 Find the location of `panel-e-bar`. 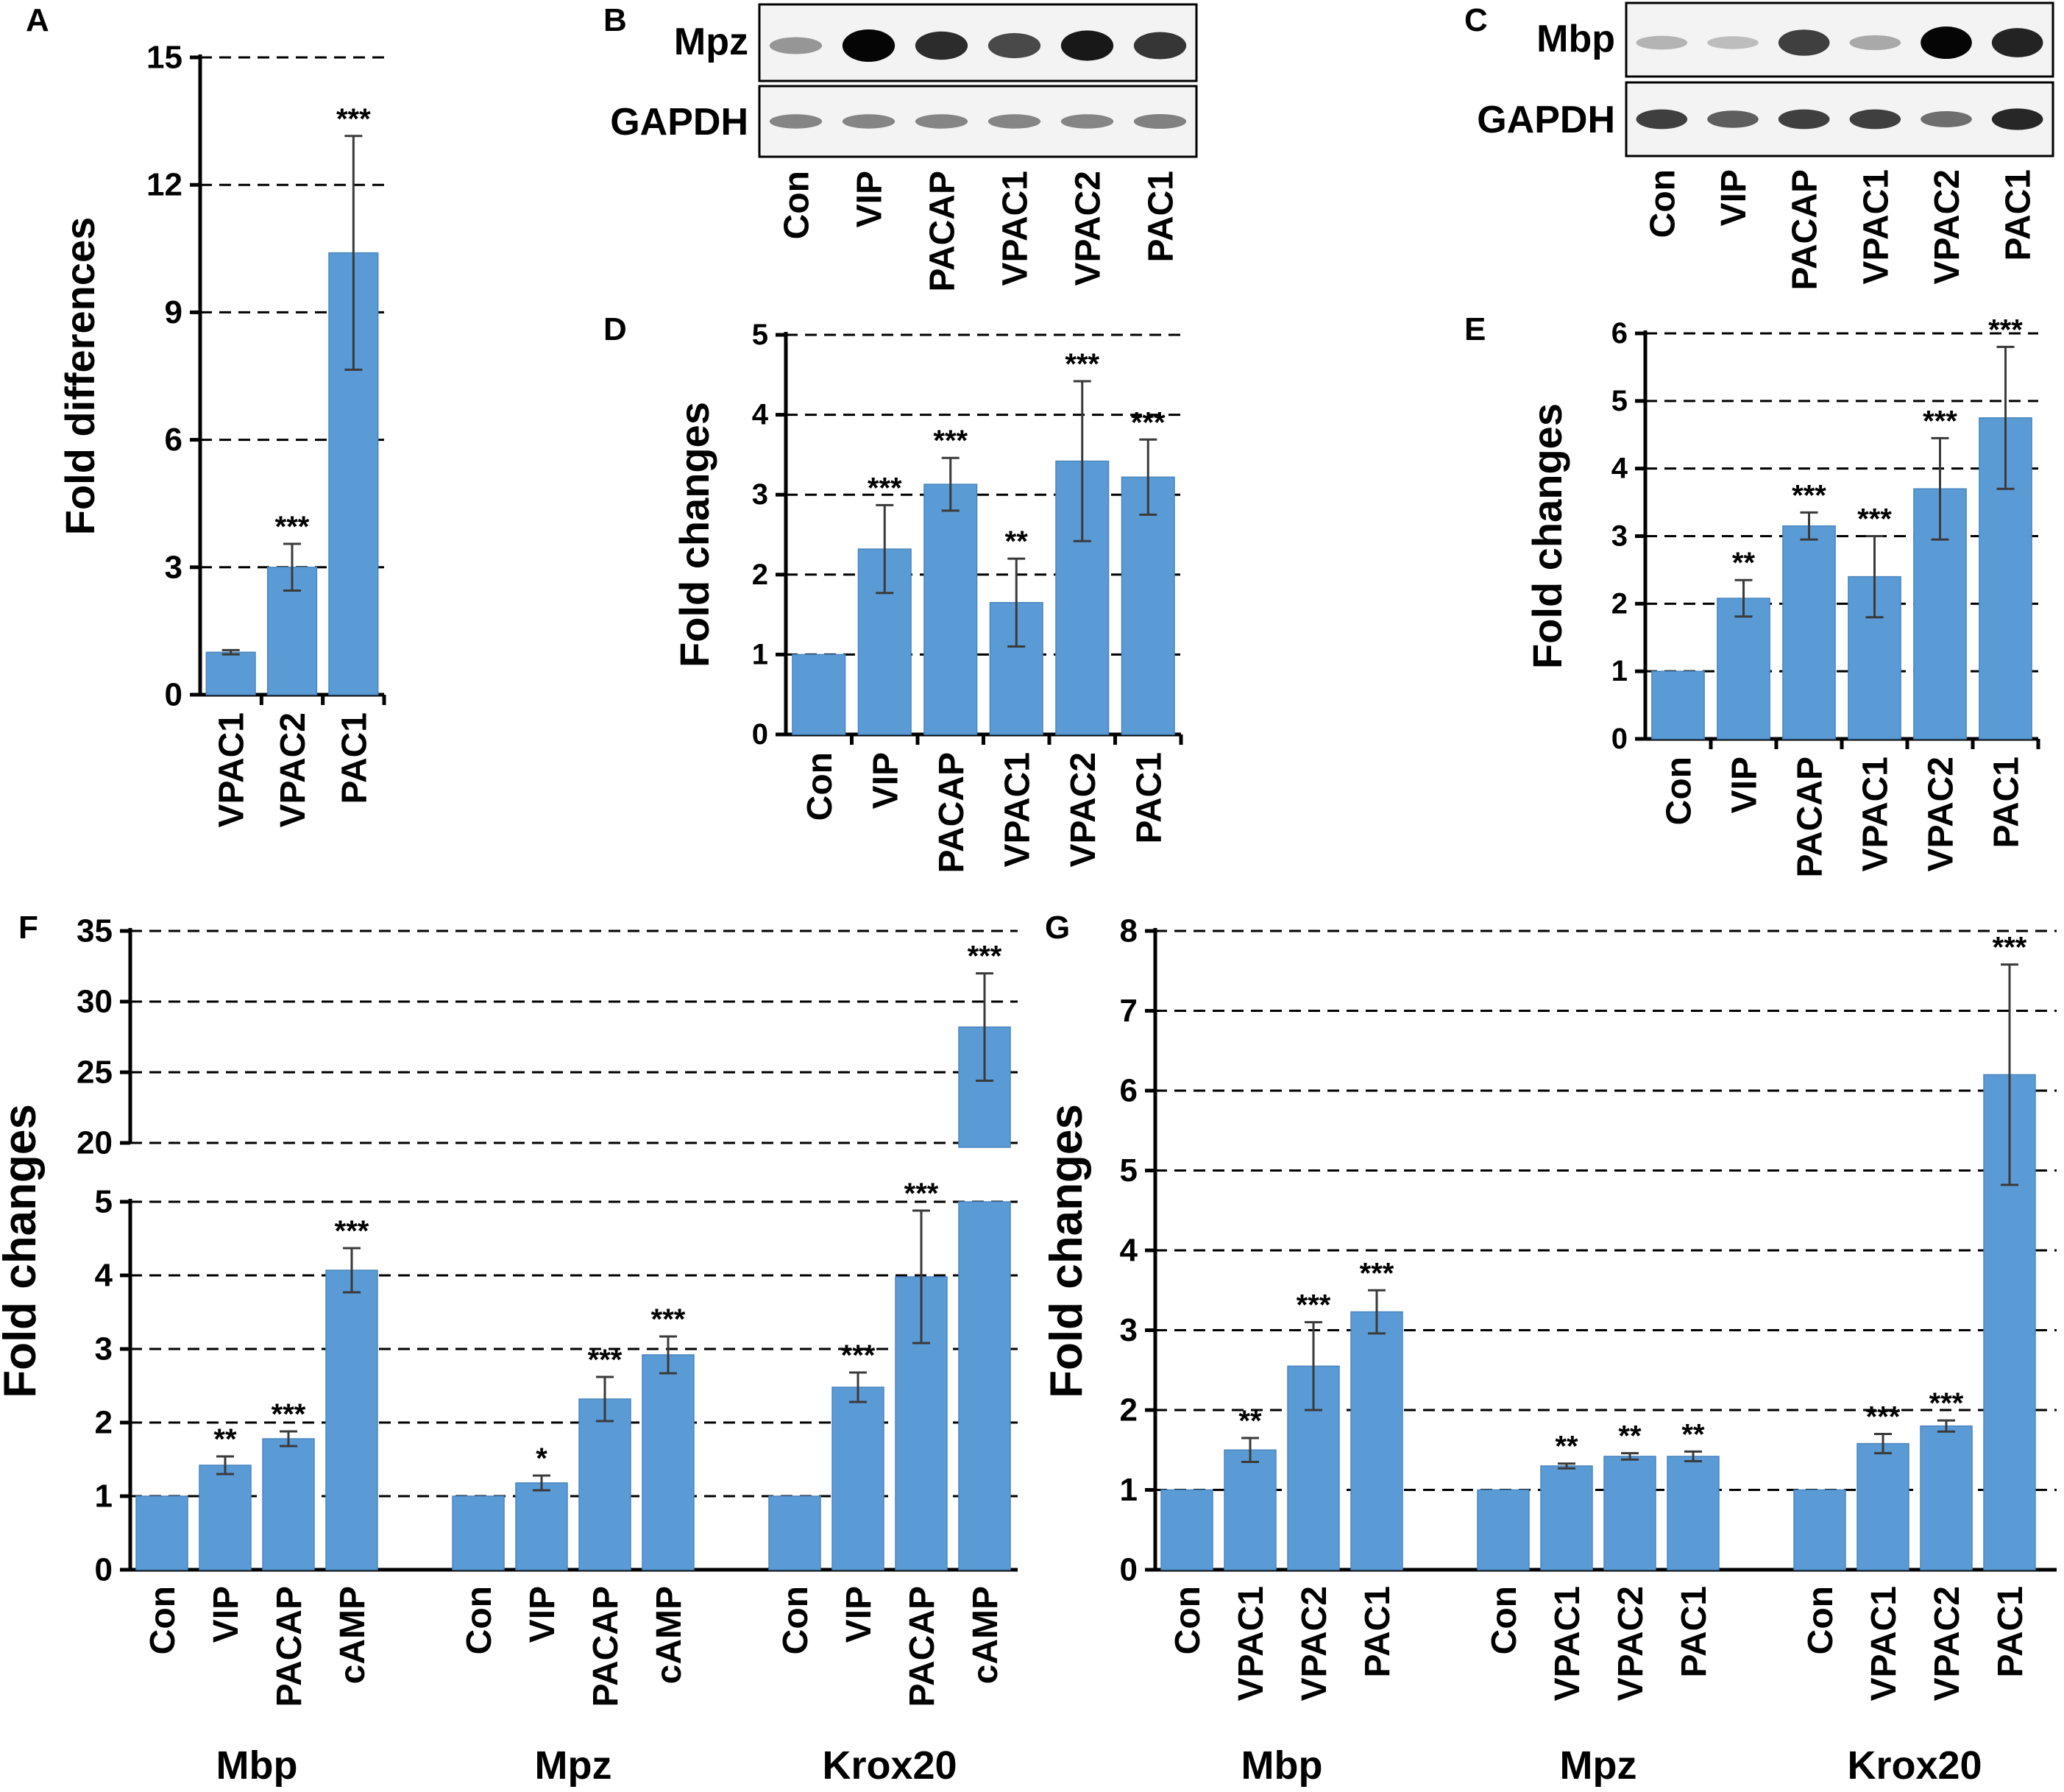

panel-e-bar is located at coordinates (1809, 632).